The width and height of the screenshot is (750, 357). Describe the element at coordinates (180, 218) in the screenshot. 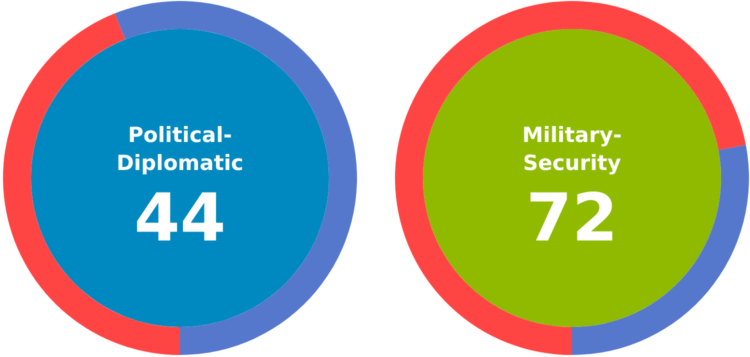

I see `text: 44` at that location.